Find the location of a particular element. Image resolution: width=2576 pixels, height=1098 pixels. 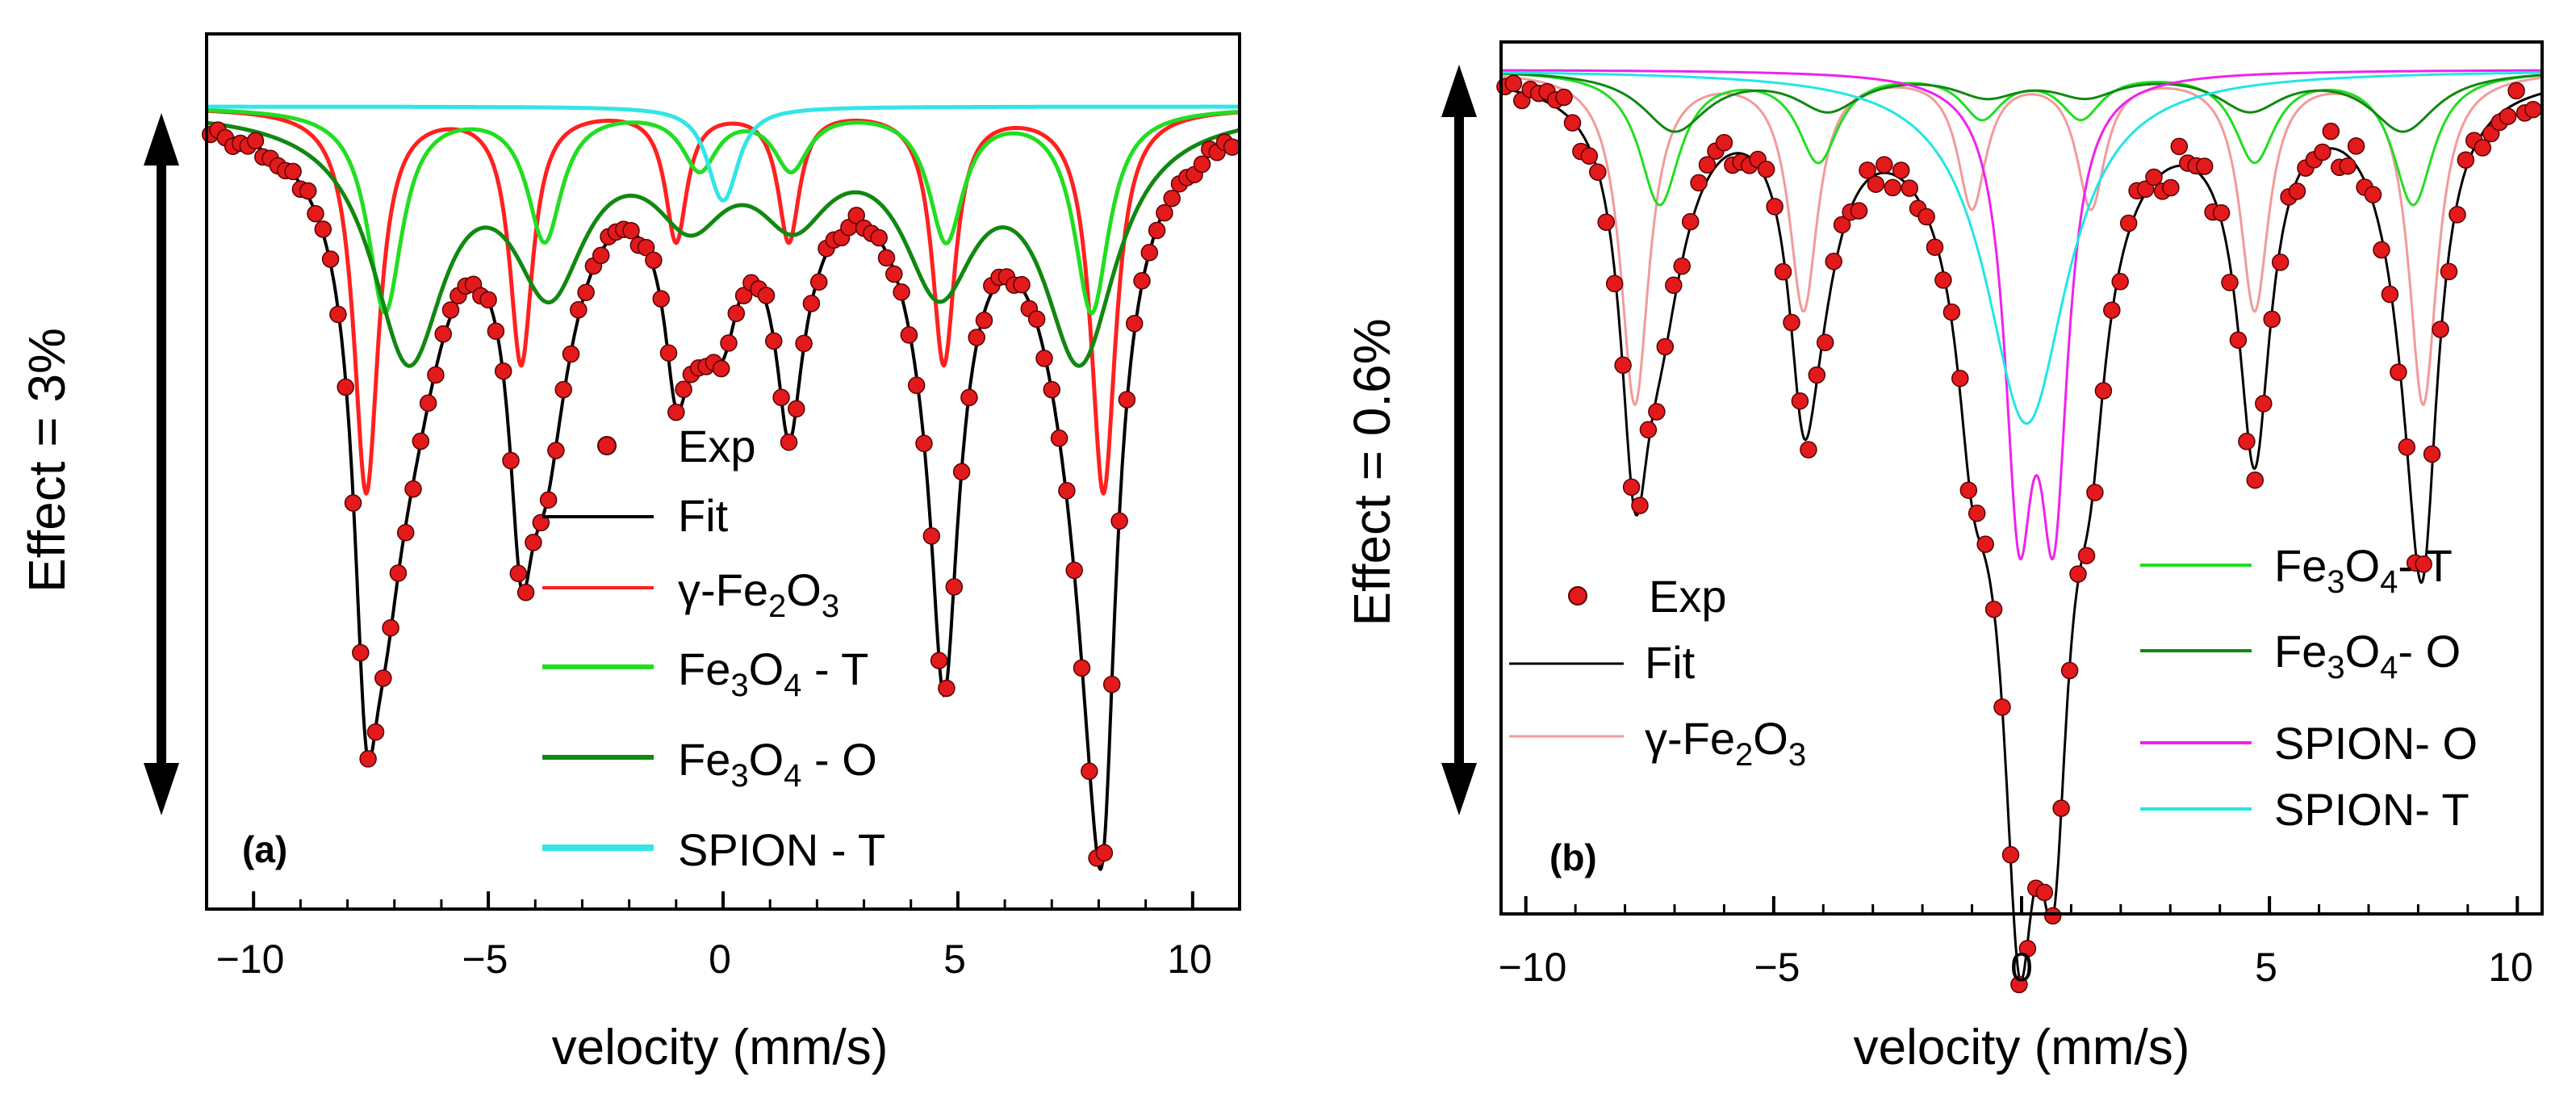

legend-label-exp: Exp is located at coordinates (717, 446).